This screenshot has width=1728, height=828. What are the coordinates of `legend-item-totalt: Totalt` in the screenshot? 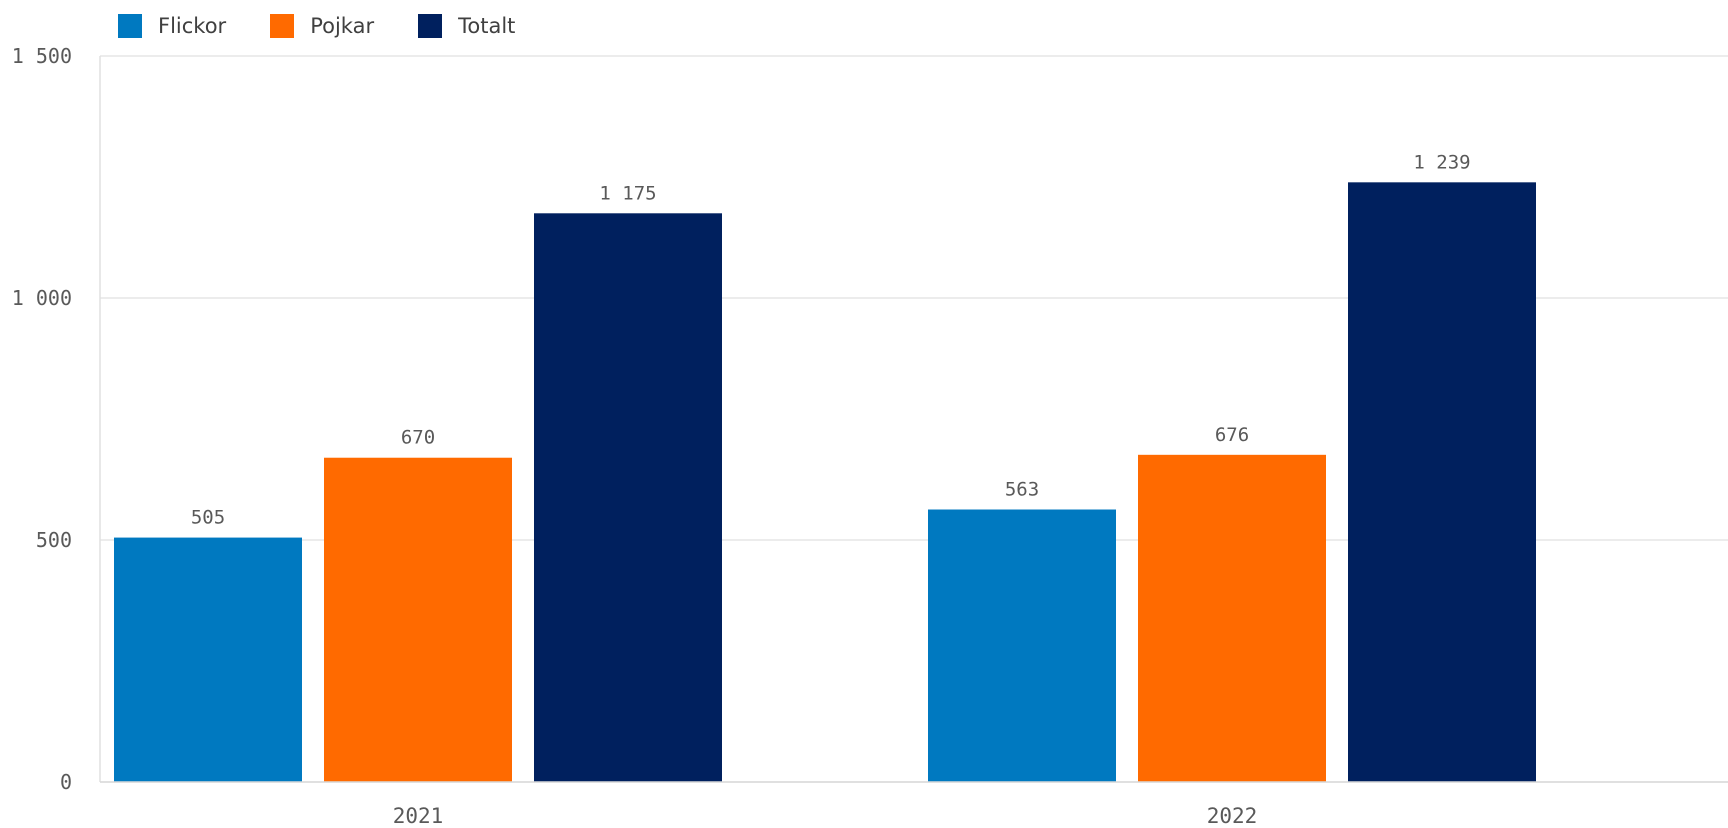 It's located at (466, 26).